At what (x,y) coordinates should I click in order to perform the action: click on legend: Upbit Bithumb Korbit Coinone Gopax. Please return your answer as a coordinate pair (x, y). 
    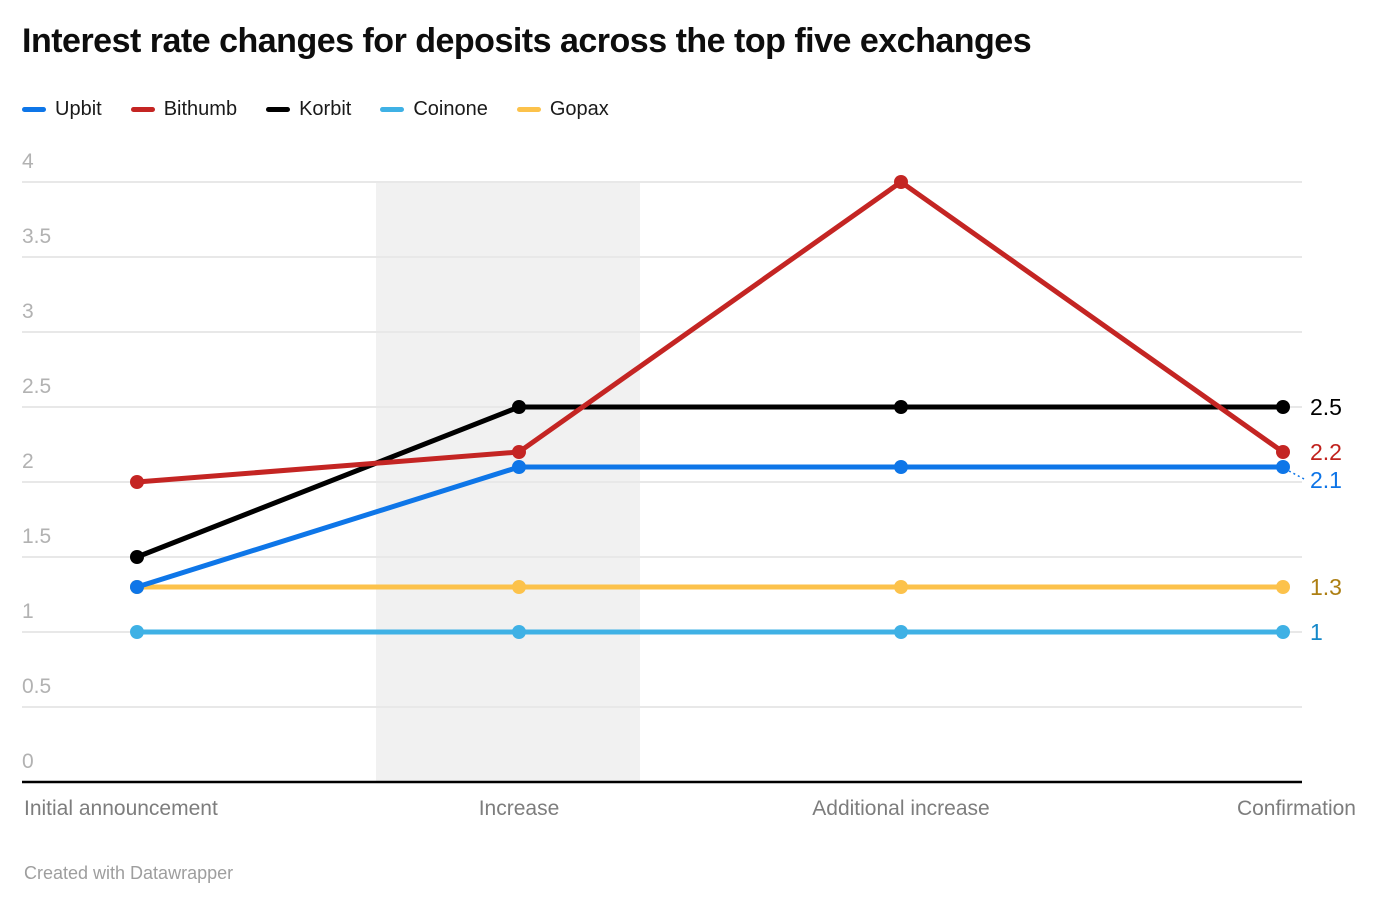
    Looking at the image, I should click on (315, 109).